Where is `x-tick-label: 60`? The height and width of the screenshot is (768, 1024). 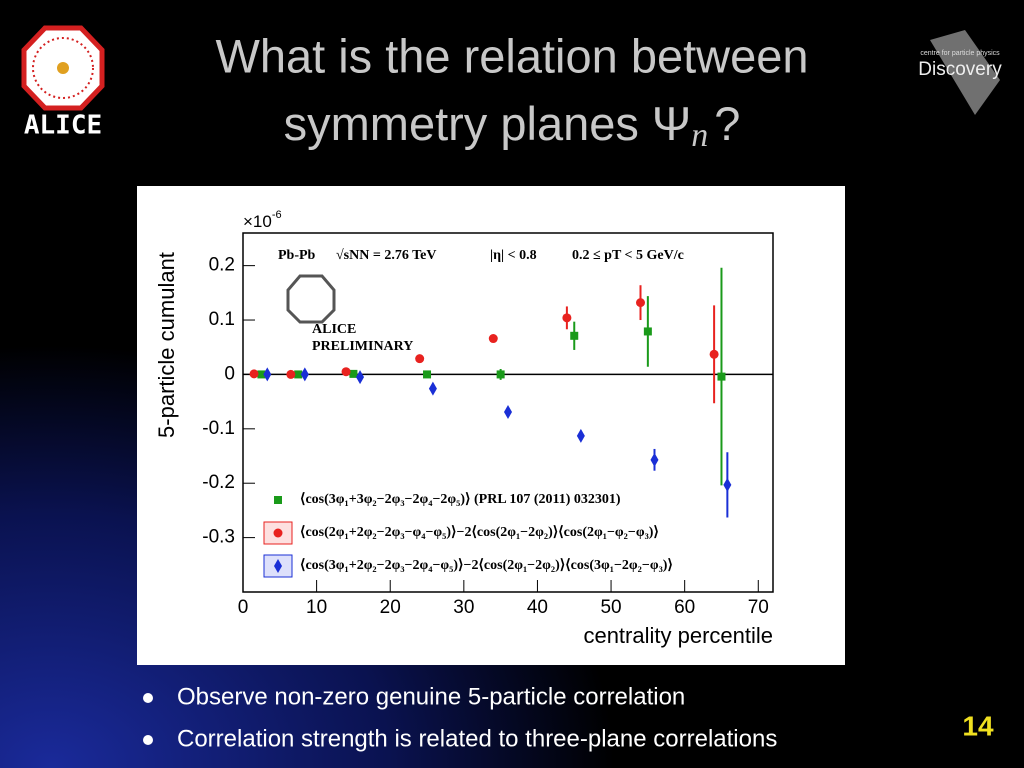
x-tick-label: 60 is located at coordinates (684, 607).